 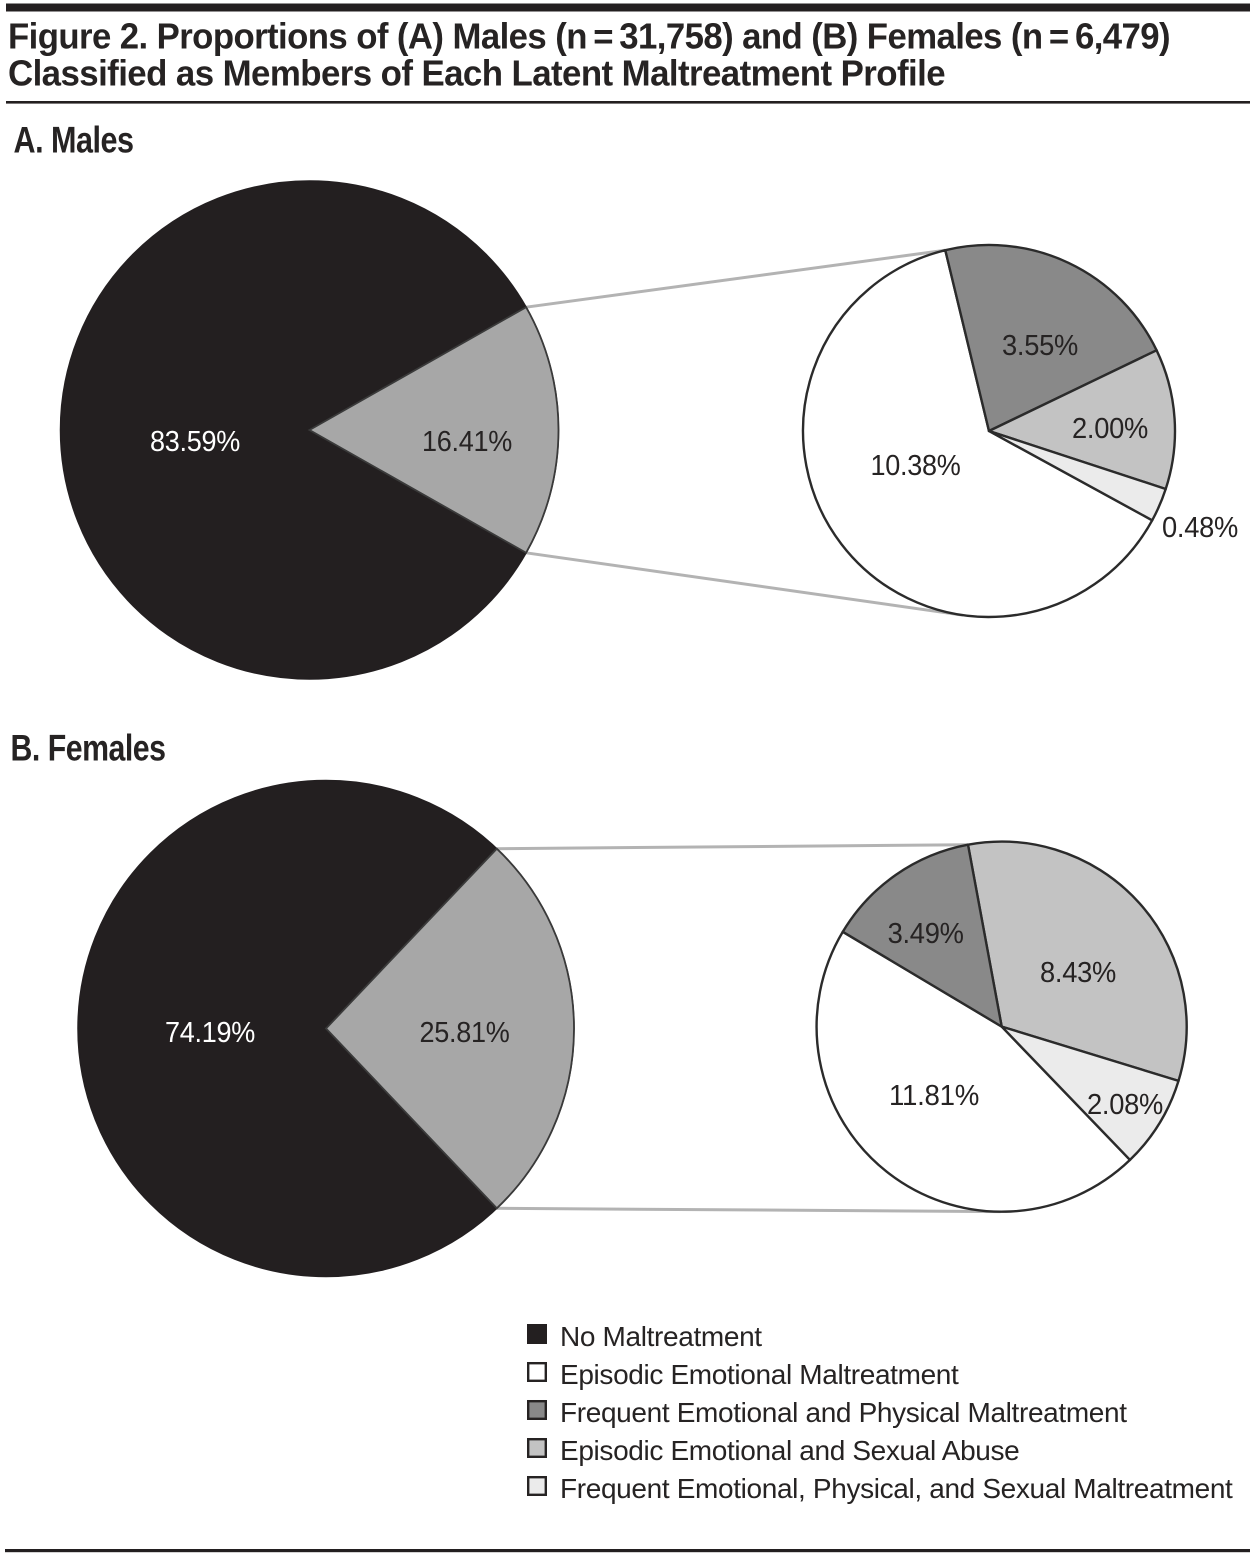 I want to click on svg-text: 16.41%, so click(x=467, y=442).